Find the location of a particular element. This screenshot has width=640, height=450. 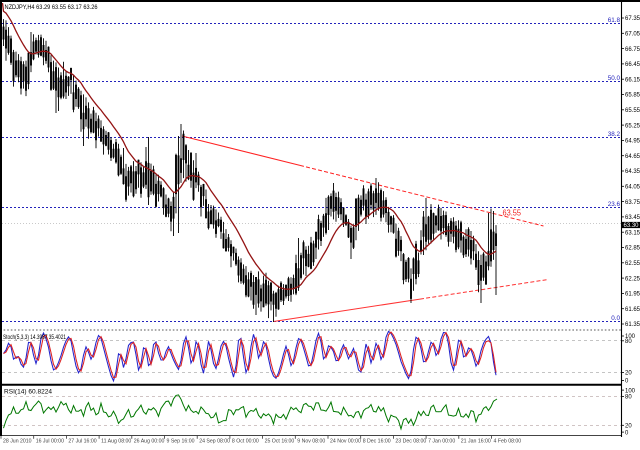

svg-text: 65.55 is located at coordinates (632, 111).